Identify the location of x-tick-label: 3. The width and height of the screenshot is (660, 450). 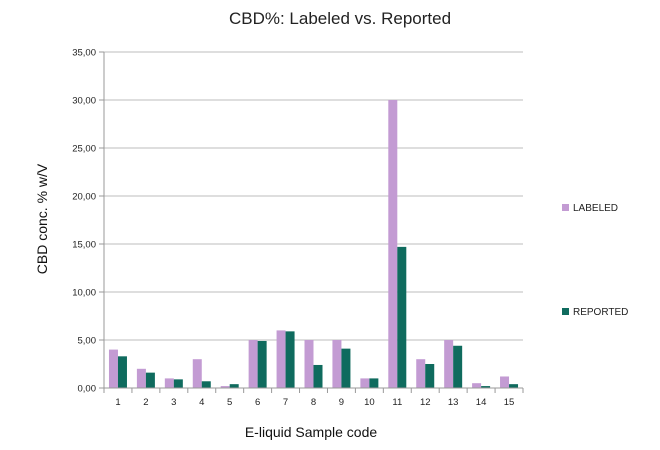
(173, 402).